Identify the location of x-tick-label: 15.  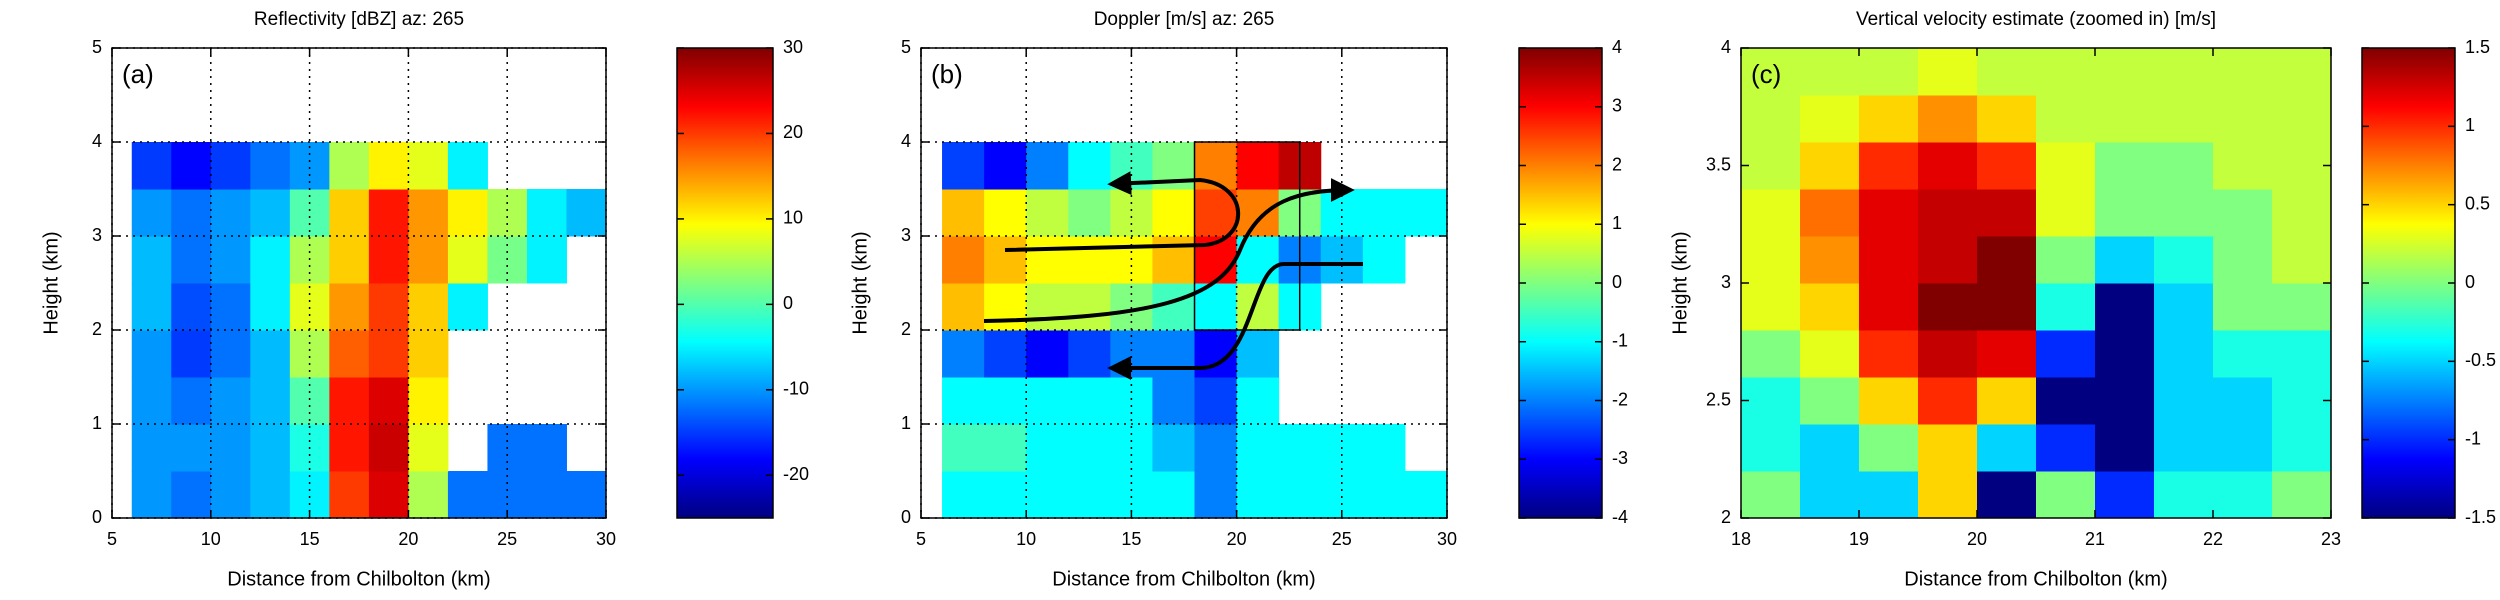
(1131, 539).